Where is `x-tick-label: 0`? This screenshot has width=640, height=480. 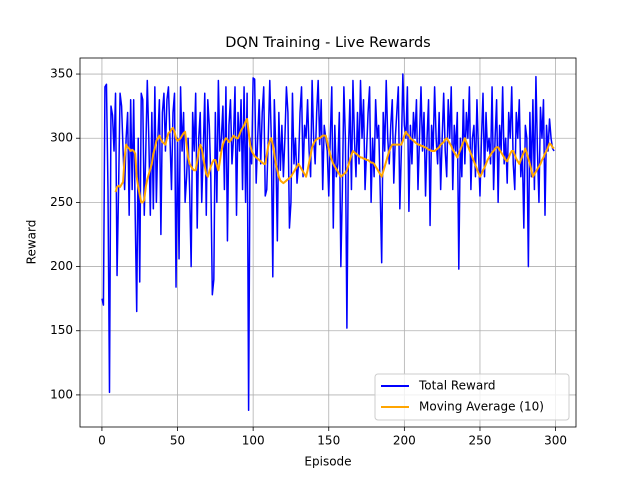 x-tick-label: 0 is located at coordinates (102, 441).